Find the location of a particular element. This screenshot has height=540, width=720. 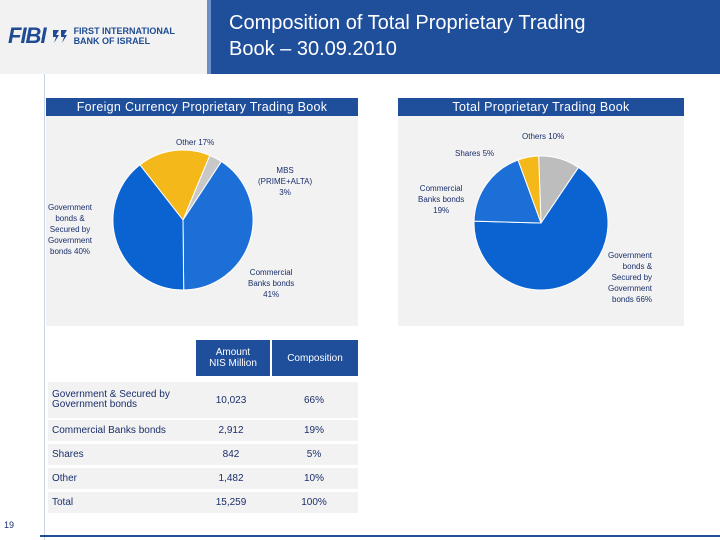

table-row-other: Other 1,482 10% is located at coordinates (203, 478).